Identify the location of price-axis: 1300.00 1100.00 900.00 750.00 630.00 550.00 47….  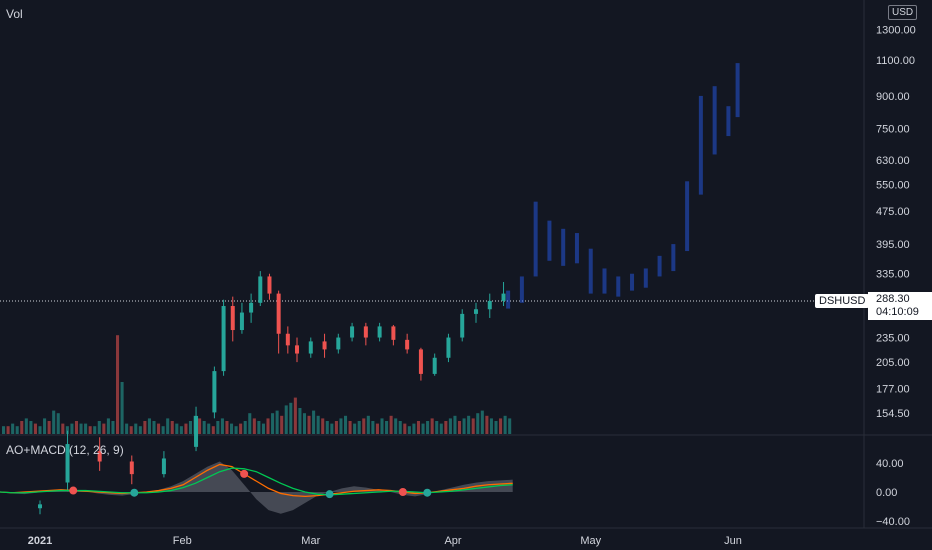
(896, 222).